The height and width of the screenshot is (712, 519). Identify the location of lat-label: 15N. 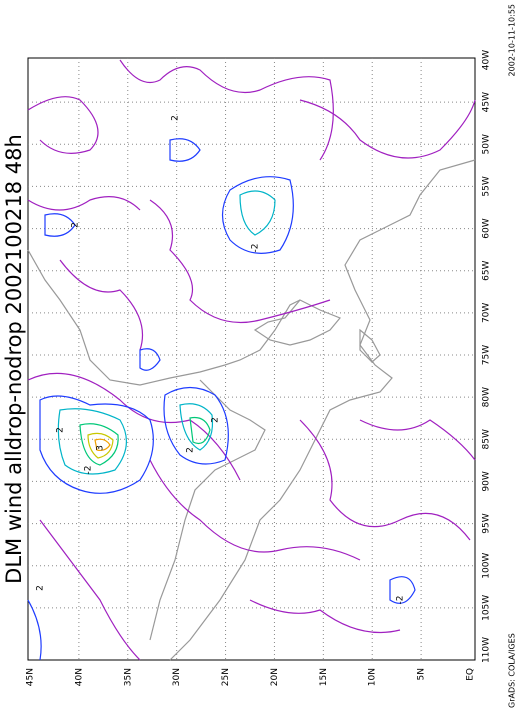
(324, 677).